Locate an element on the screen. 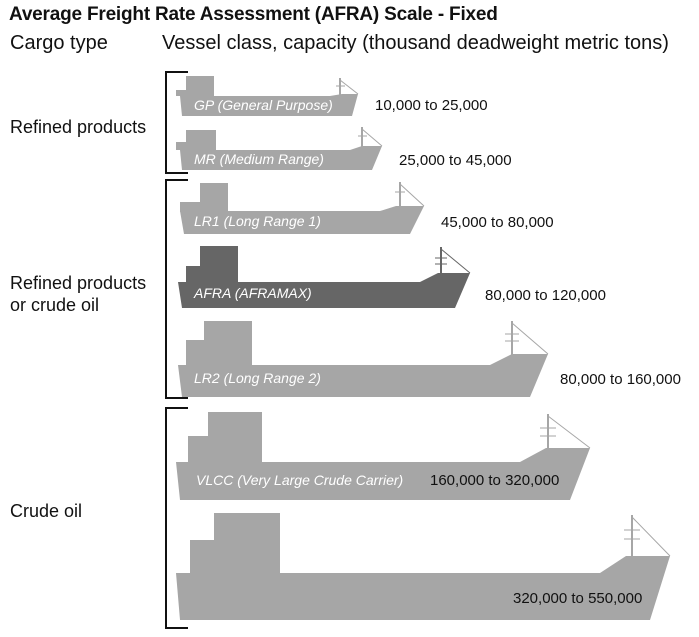  vessel-capacity: 320,000 to 550,000 is located at coordinates (578, 598).